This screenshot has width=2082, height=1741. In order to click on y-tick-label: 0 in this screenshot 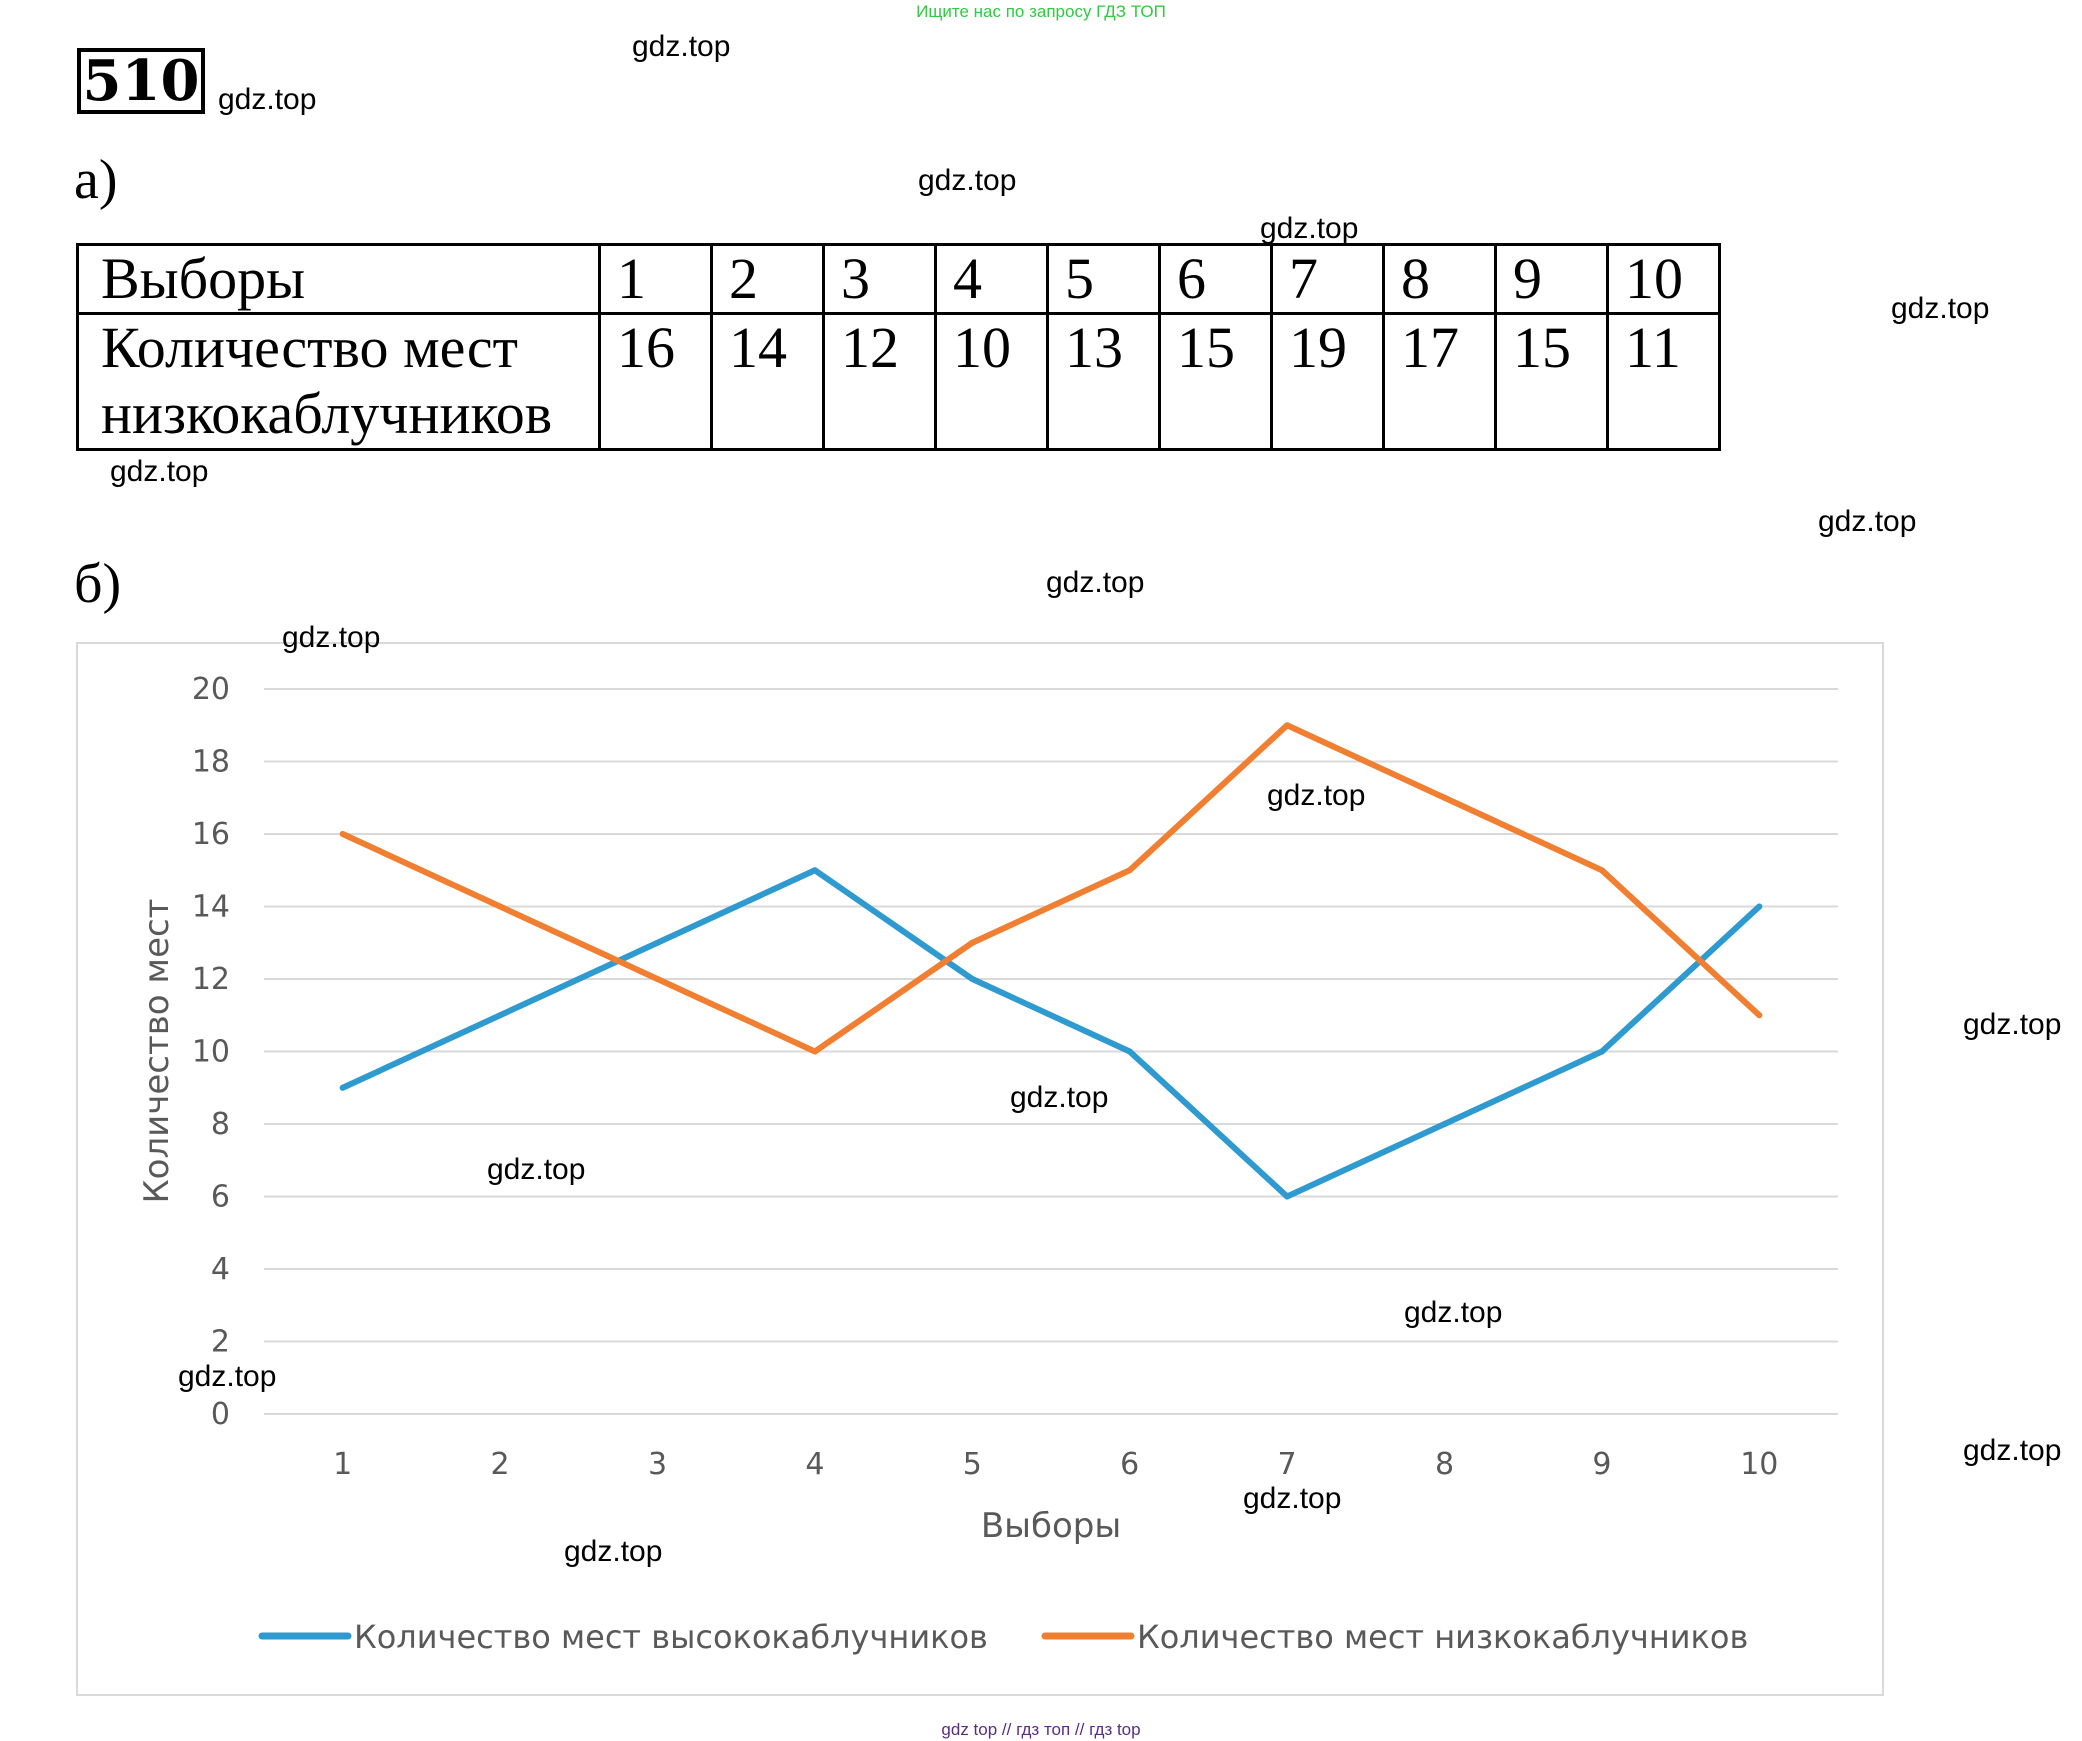, I will do `click(220, 1414)`.